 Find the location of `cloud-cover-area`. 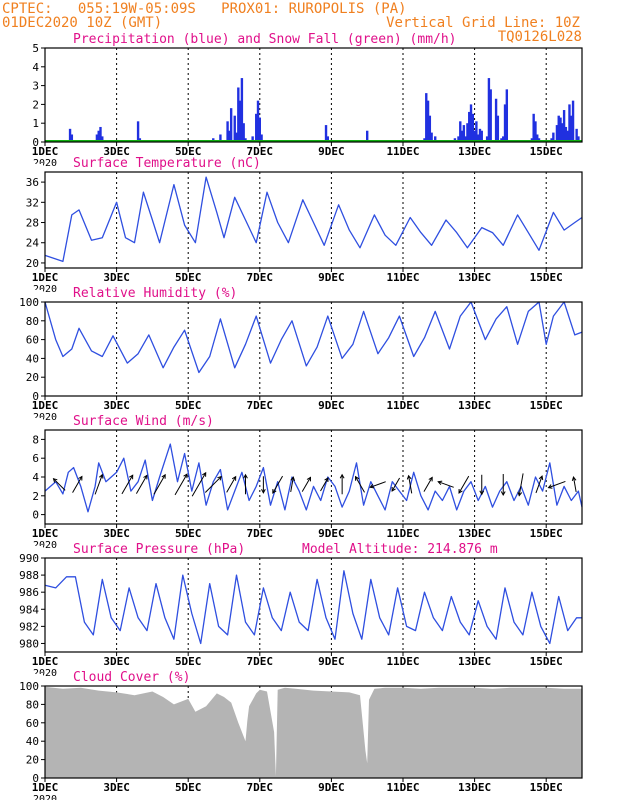

cloud-cover-area is located at coordinates (313, 732).